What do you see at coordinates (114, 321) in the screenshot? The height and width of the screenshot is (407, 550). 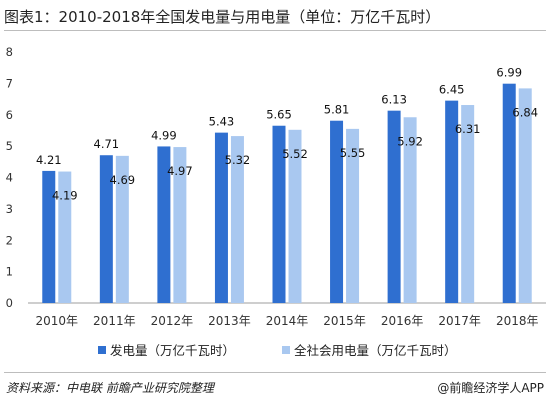 I see `x-tick-label: 2011年` at bounding box center [114, 321].